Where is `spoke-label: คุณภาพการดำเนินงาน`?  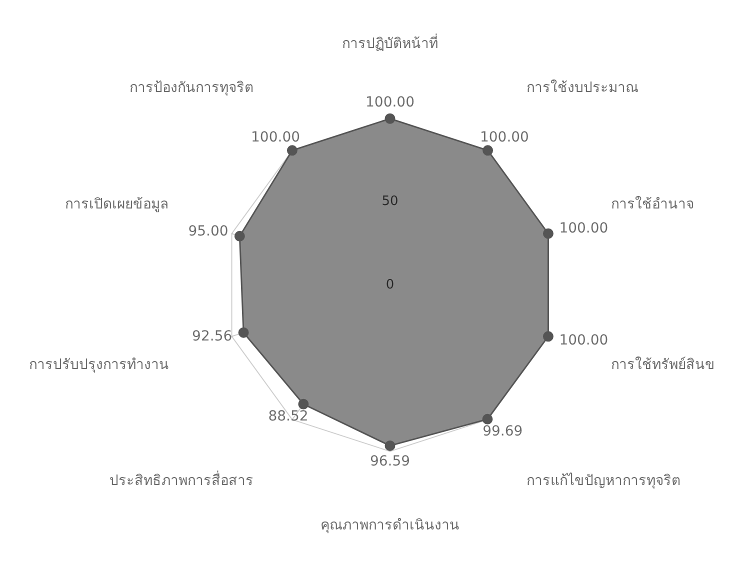
spoke-label: คุณภาพการดำเนินงาน is located at coordinates (390, 525).